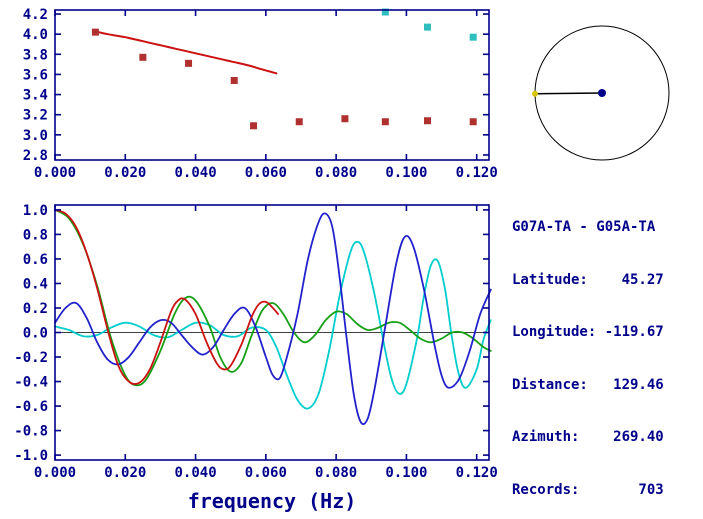 This screenshot has height=519, width=703. I want to click on y-tick-label: 4.0, so click(35, 35).